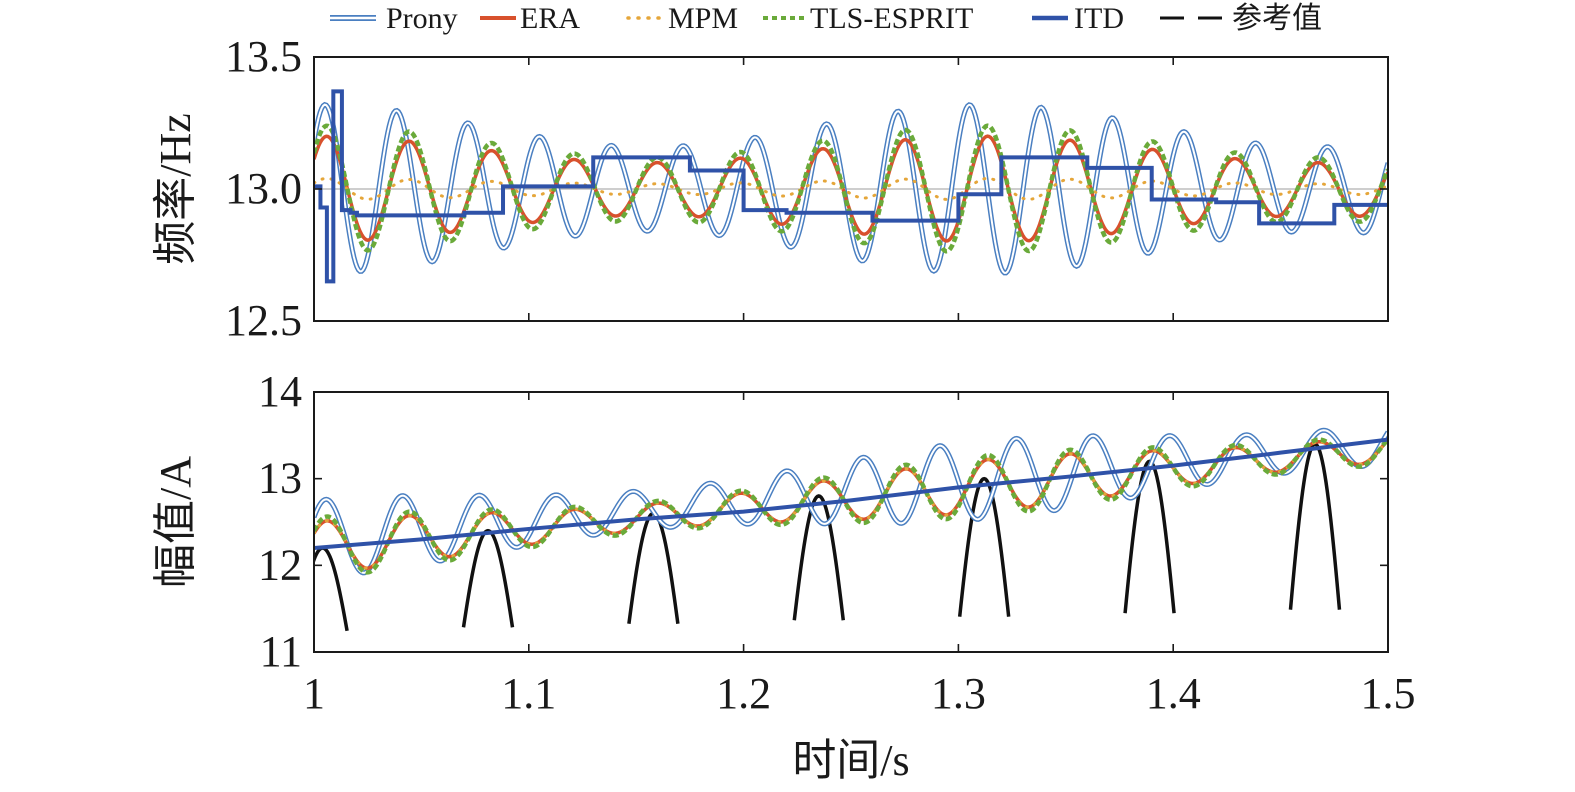 The height and width of the screenshot is (792, 1575). What do you see at coordinates (263, 56) in the screenshot?
I see `y-tick-label: 13.5` at bounding box center [263, 56].